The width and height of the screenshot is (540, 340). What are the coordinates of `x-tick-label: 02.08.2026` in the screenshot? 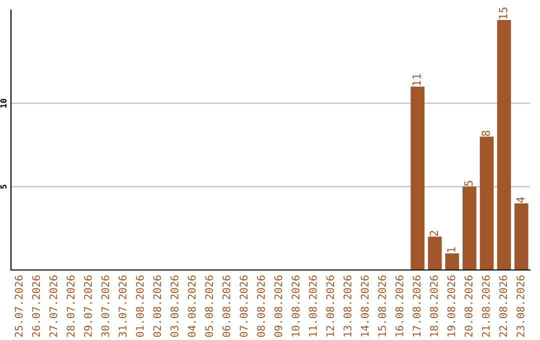 It's located at (157, 306).